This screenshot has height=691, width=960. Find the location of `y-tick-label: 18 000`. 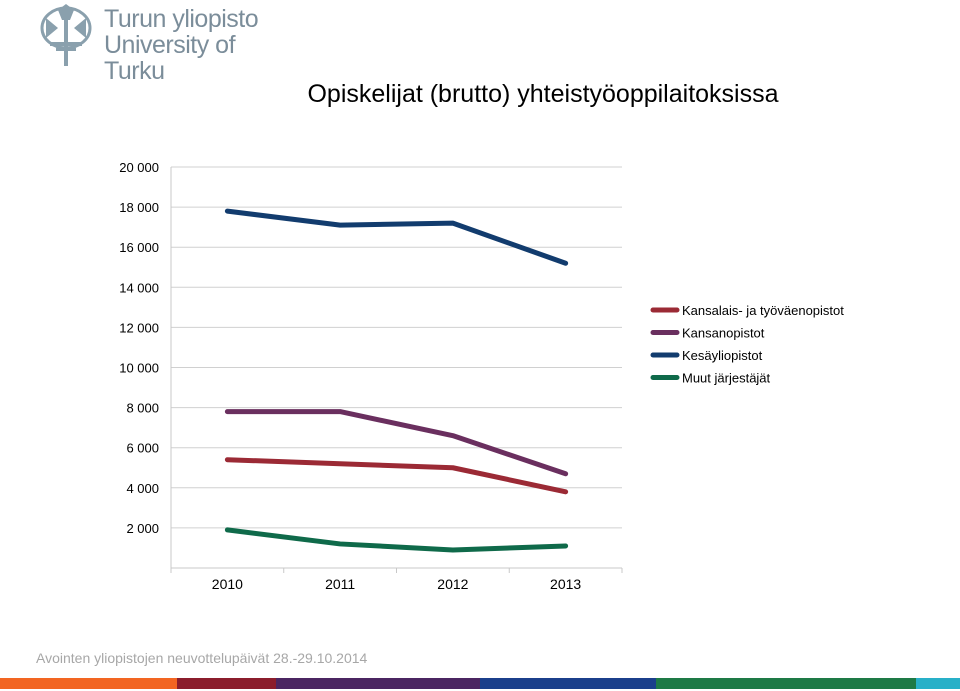

y-tick-label: 18 000 is located at coordinates (139, 207).